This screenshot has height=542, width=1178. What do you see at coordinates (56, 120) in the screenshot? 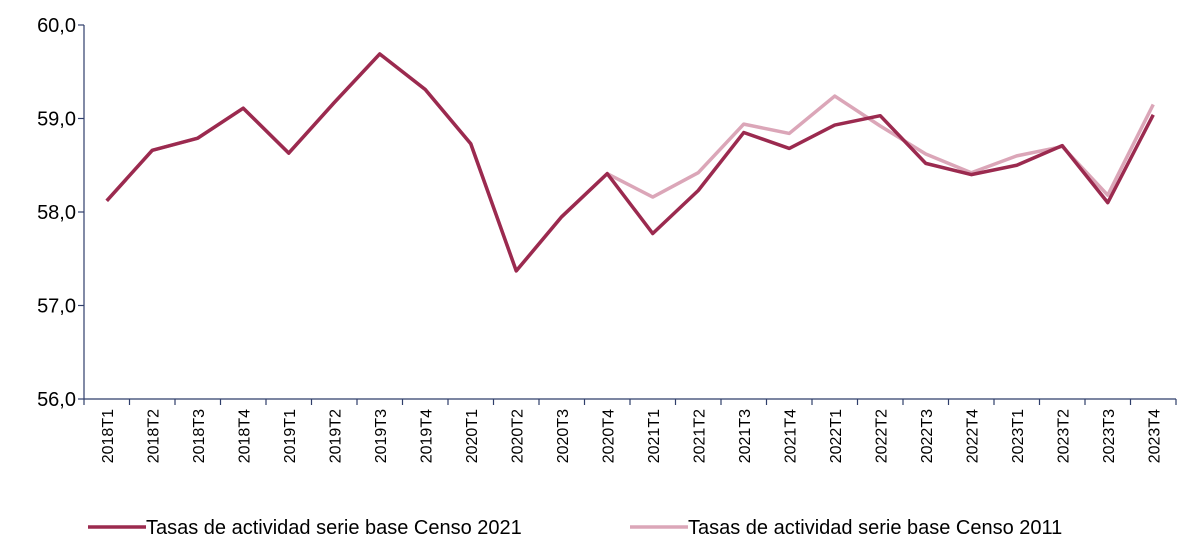
I see `y-tick-label: 59,0` at bounding box center [56, 120].